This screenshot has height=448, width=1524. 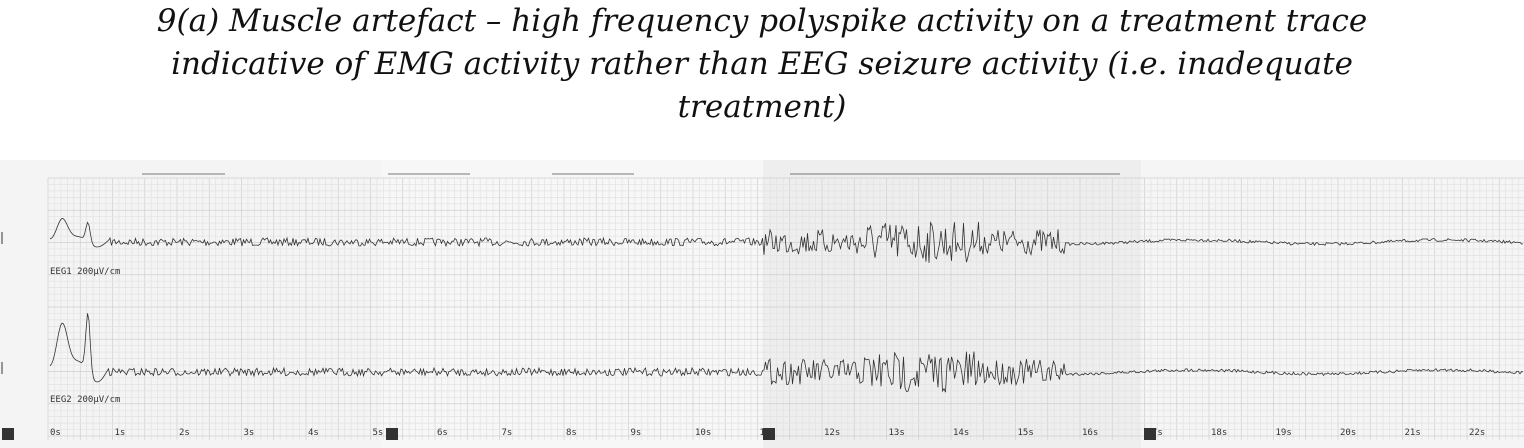 What do you see at coordinates (1477, 433) in the screenshot?
I see `time-label: 22s` at bounding box center [1477, 433].